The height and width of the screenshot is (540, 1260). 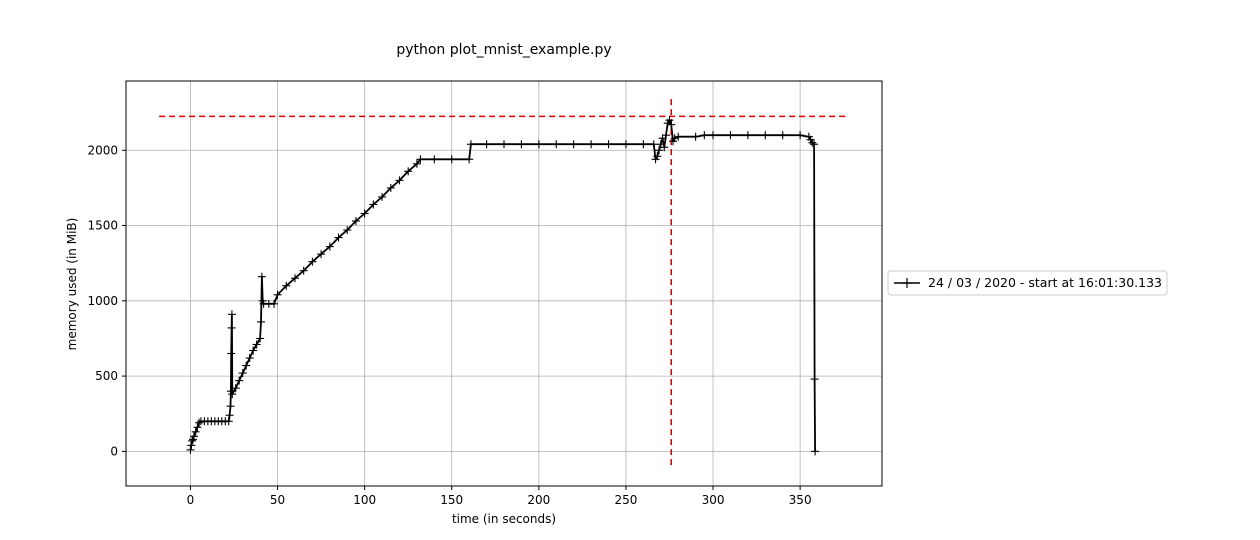 What do you see at coordinates (191, 500) in the screenshot?
I see `x-tick-label-0: 0` at bounding box center [191, 500].